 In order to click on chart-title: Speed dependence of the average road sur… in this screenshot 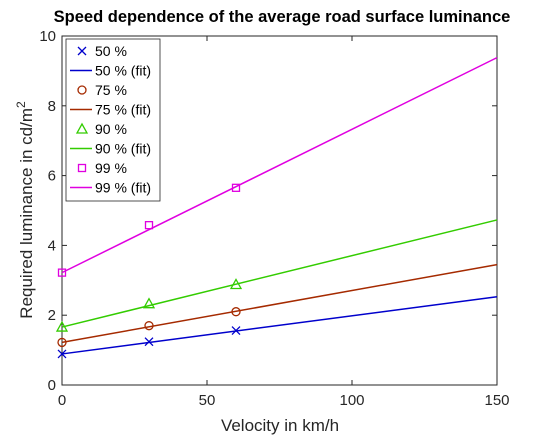, I will do `click(282, 17)`.